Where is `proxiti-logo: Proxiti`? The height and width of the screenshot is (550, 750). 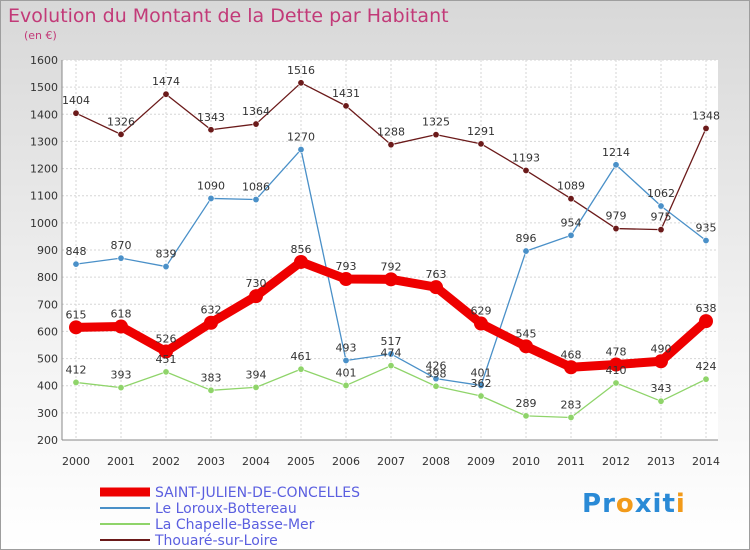
proxiti-logo: Proxiti is located at coordinates (634, 504).